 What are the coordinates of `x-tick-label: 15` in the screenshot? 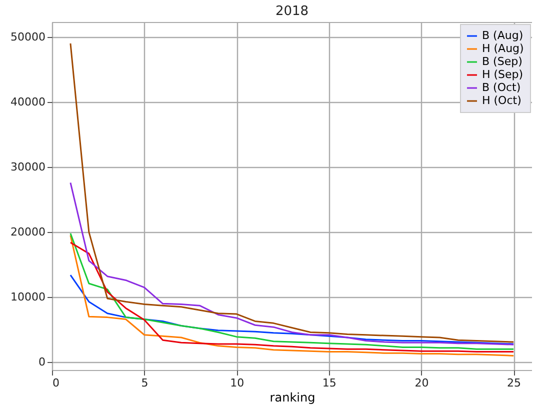 It's located at (329, 383).